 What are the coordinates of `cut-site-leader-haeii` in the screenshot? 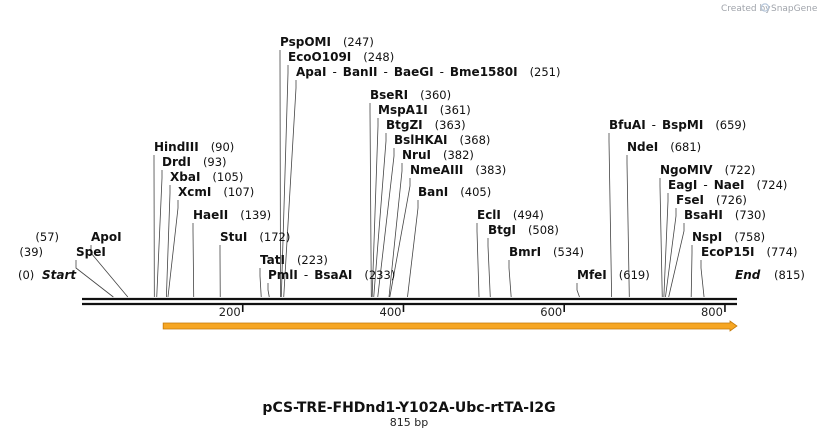 It's located at (193, 260).